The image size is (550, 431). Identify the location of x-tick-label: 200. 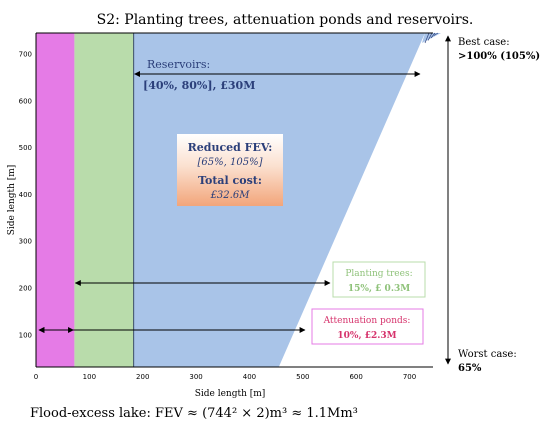
(142, 377).